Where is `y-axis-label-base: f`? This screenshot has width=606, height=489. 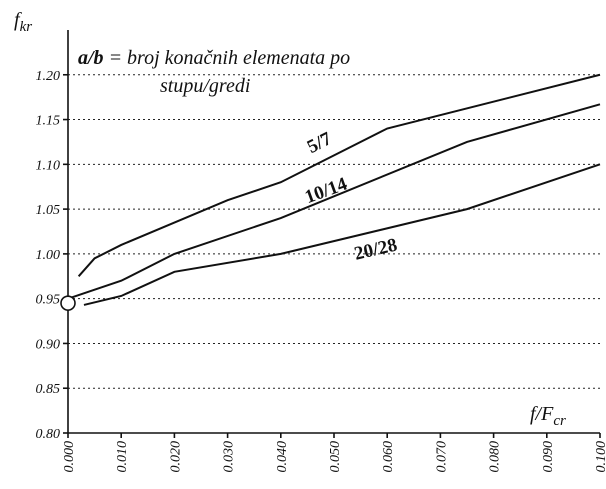
y-axis-label-base: f is located at coordinates (18, 20).